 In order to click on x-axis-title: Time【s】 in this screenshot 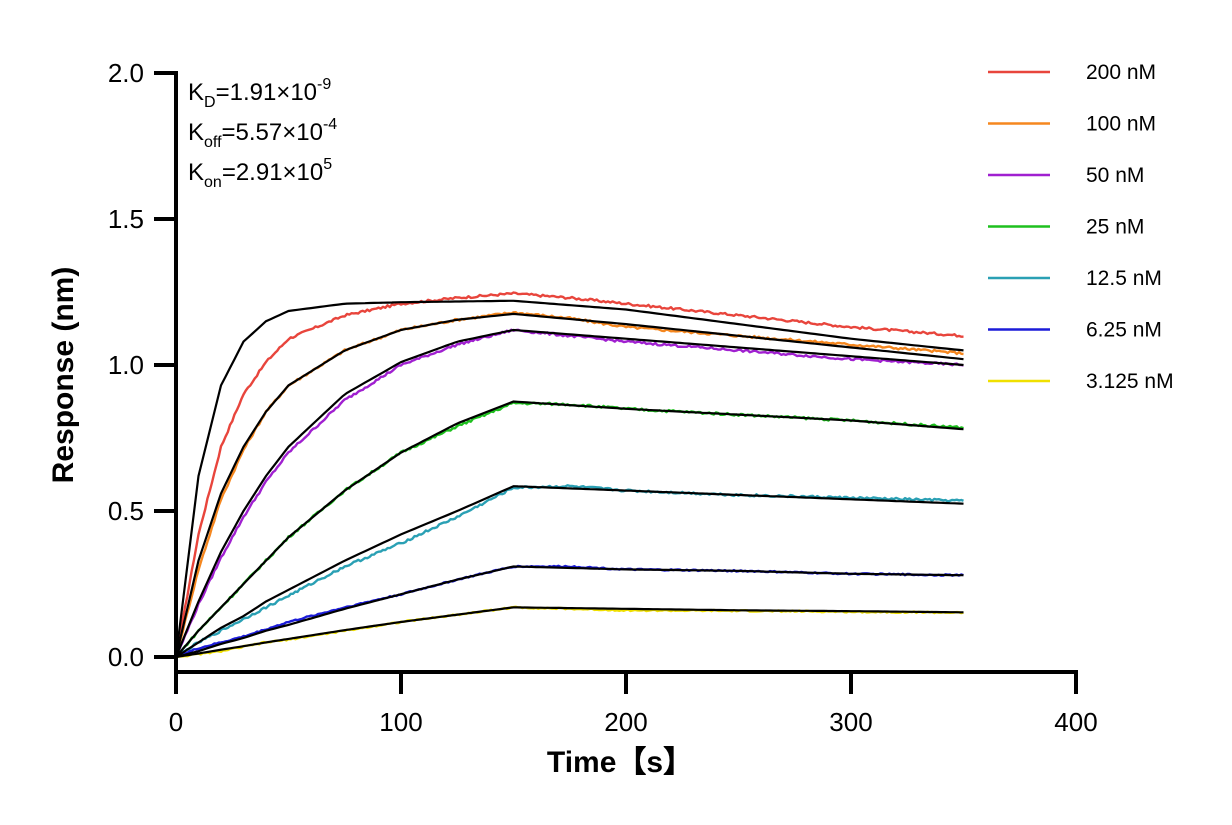, I will do `click(620, 762)`.